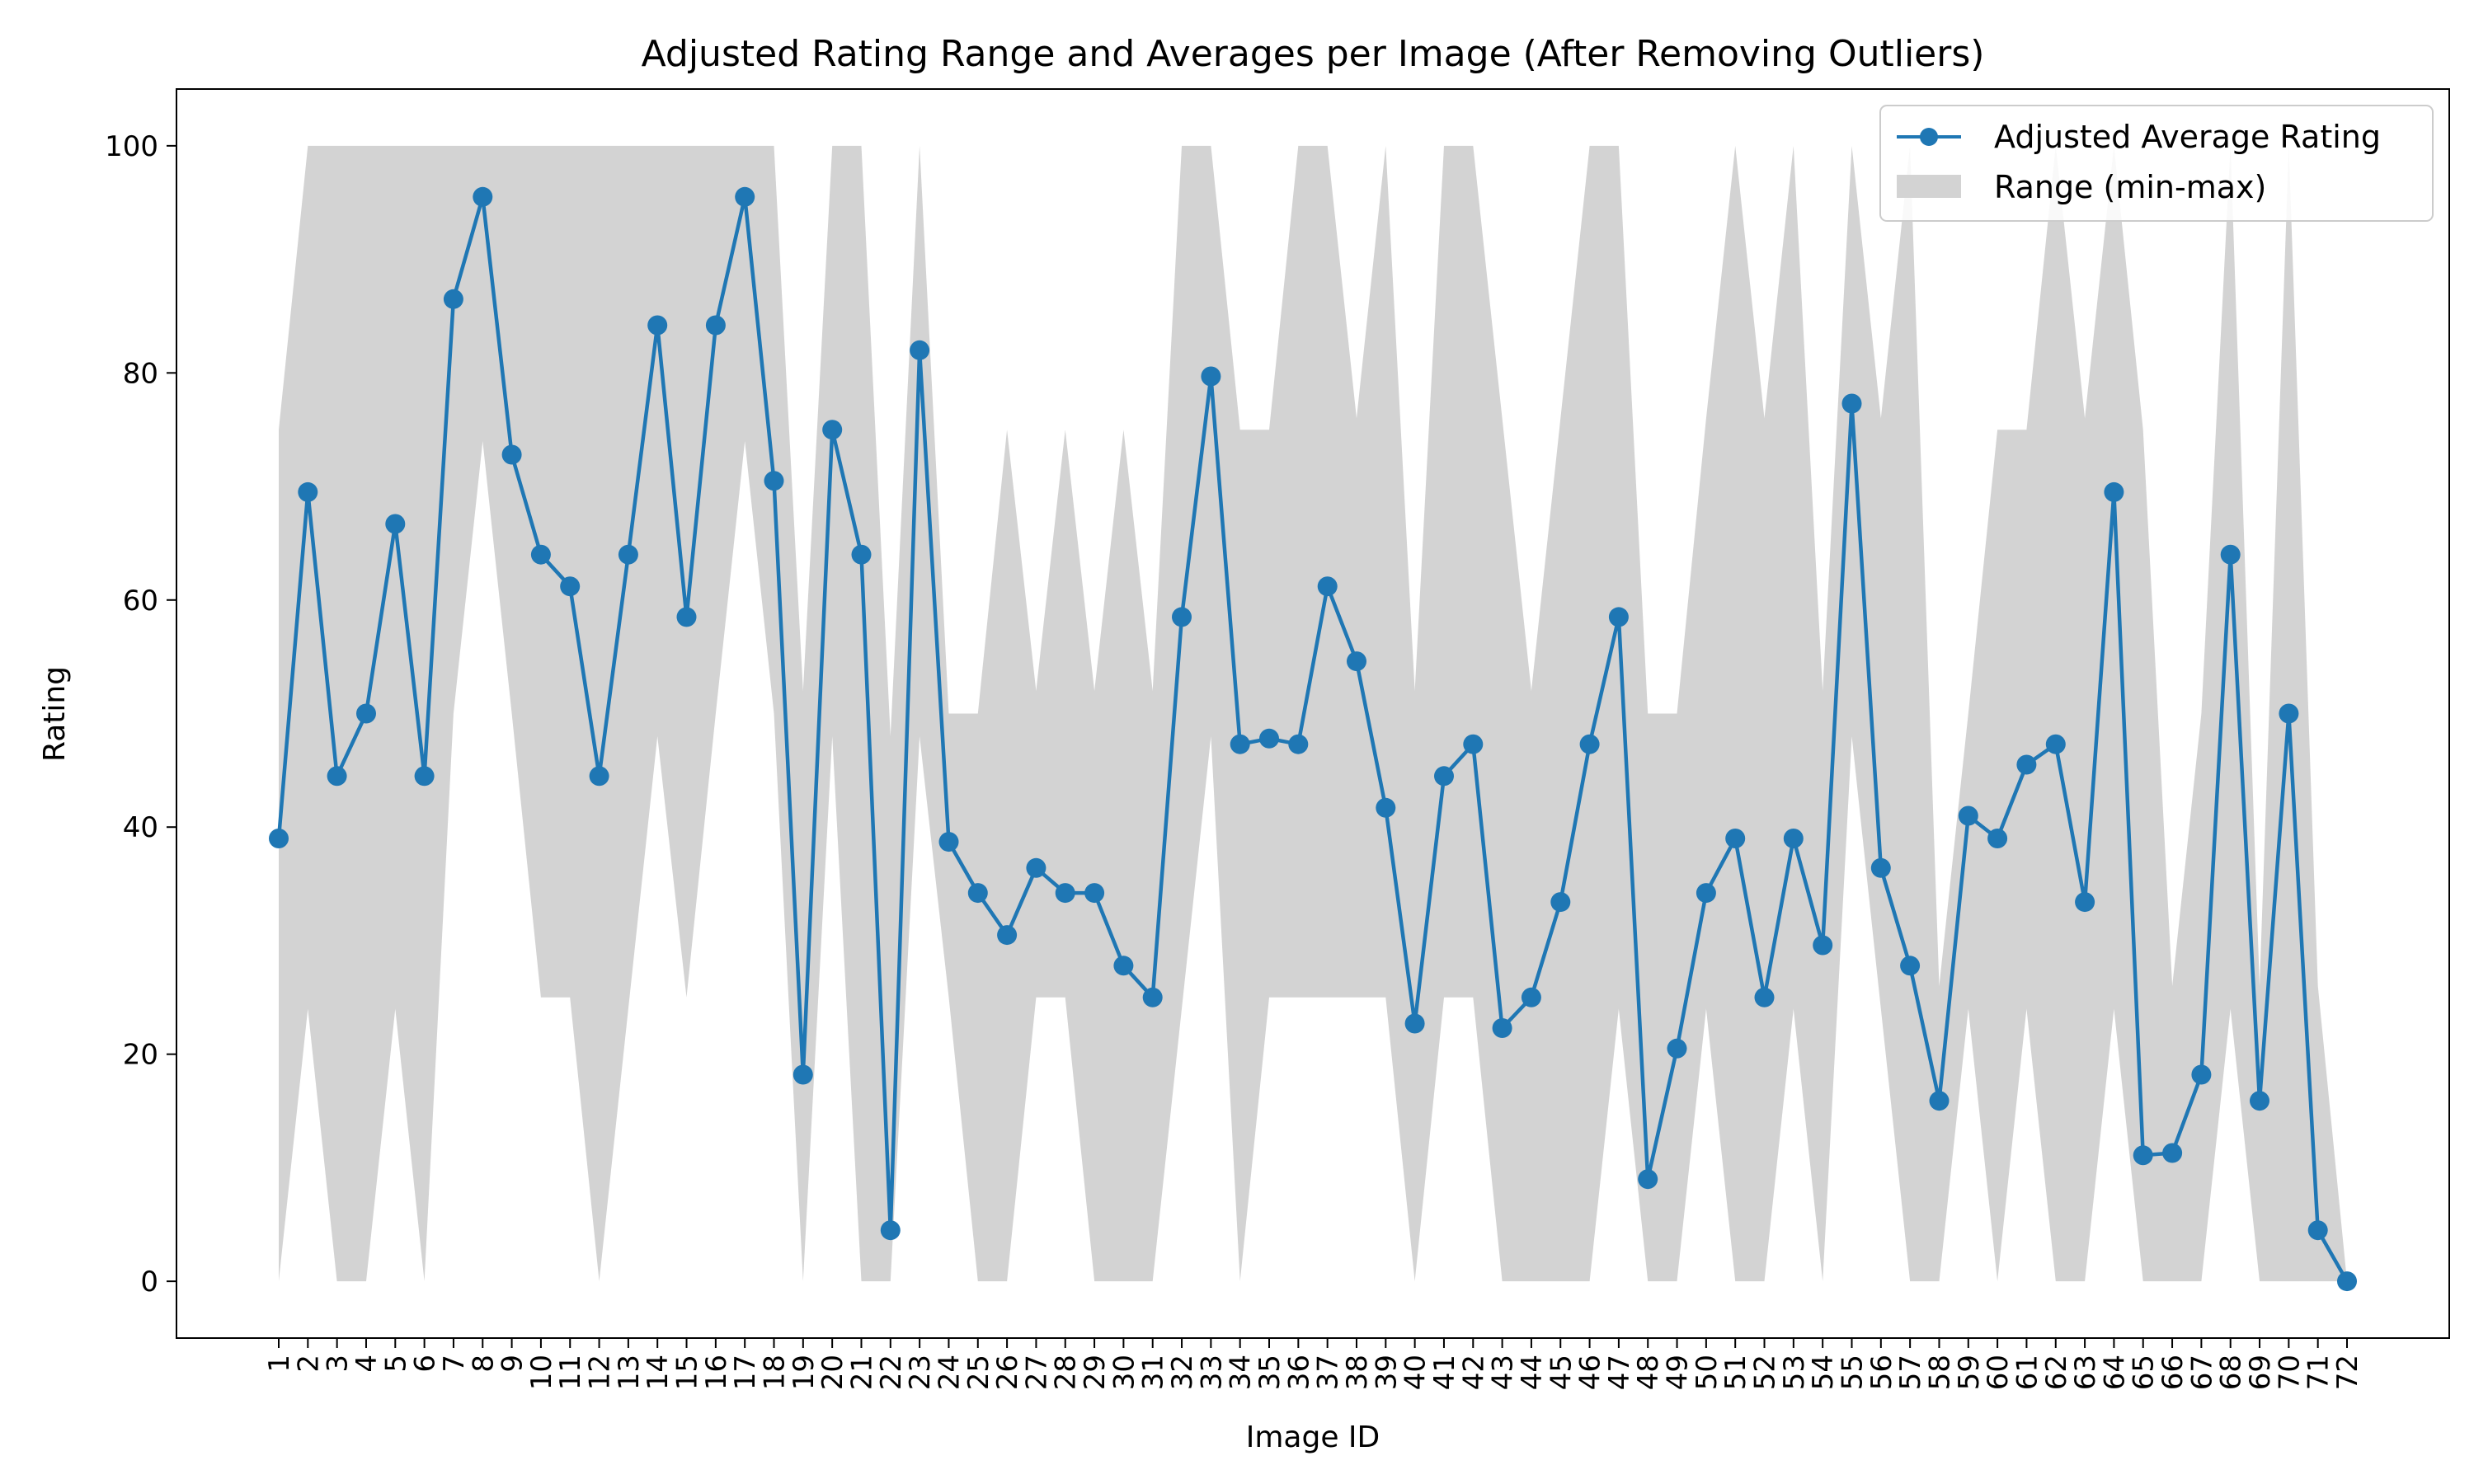 This screenshot has width=2474, height=1484. Describe the element at coordinates (1313, 1437) in the screenshot. I see `x-axis-label: Image ID` at that location.